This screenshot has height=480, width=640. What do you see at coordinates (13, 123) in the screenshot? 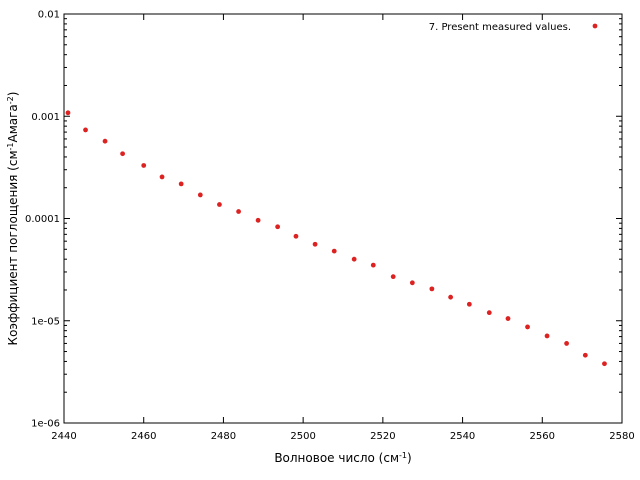
I see `y-axis-label-part-2: Амага` at bounding box center [13, 123].